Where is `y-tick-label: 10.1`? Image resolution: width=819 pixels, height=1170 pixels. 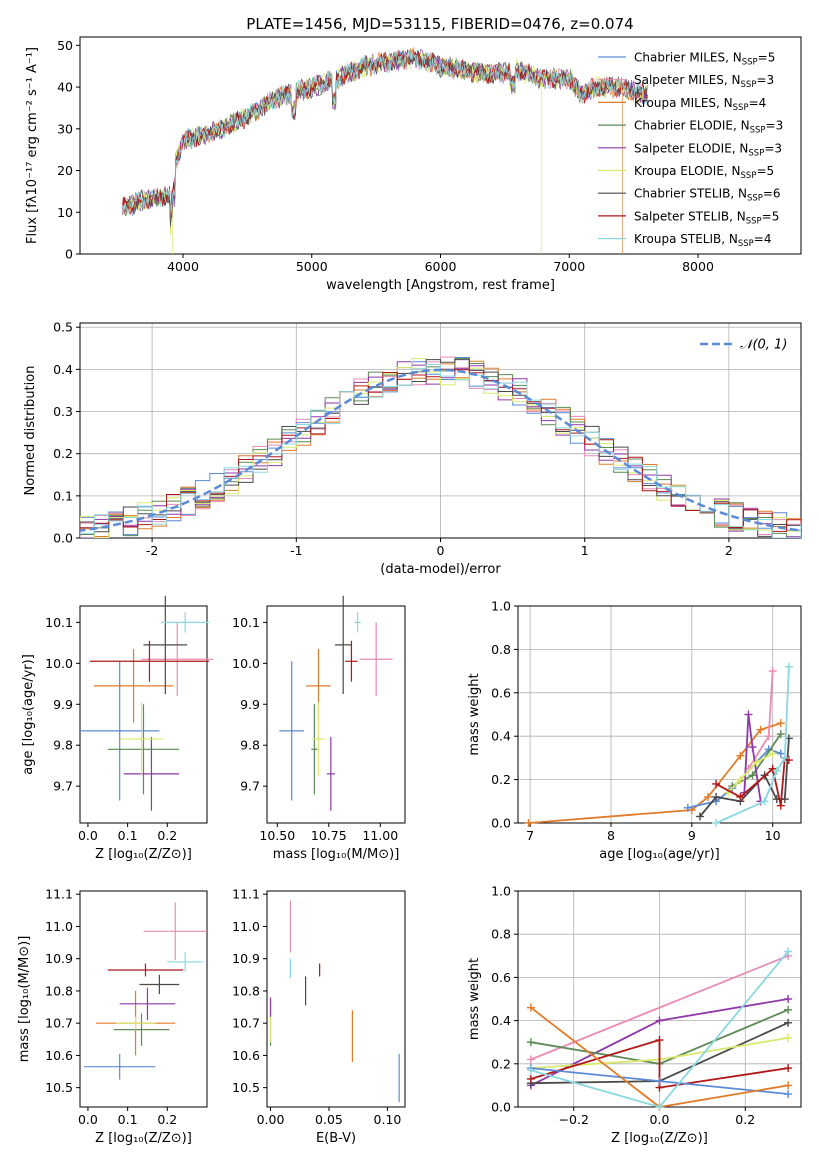 y-tick-label: 10.1 is located at coordinates (246, 622).